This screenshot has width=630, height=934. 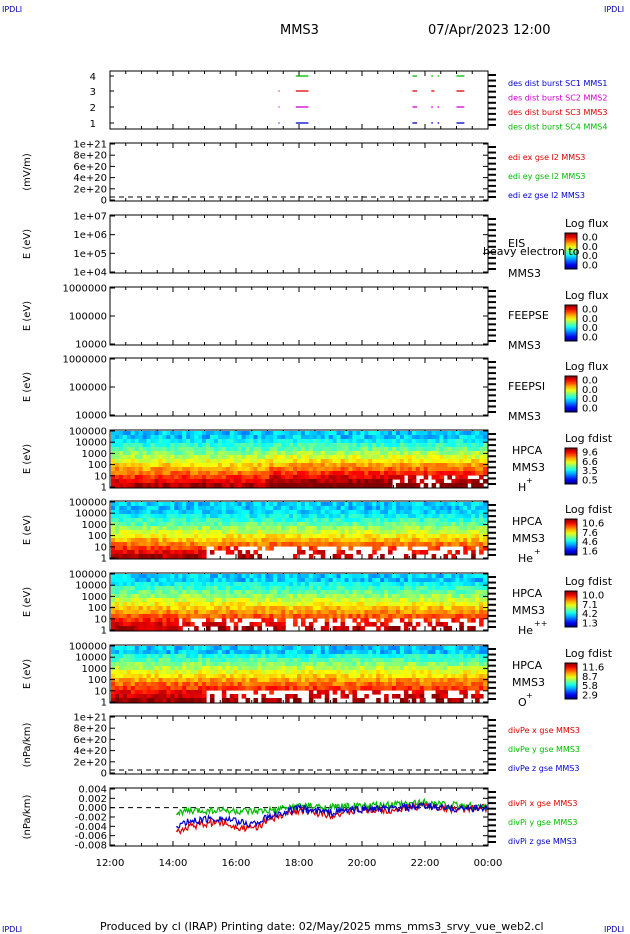 What do you see at coordinates (299, 100) in the screenshot?
I see `panel-frame` at bounding box center [299, 100].